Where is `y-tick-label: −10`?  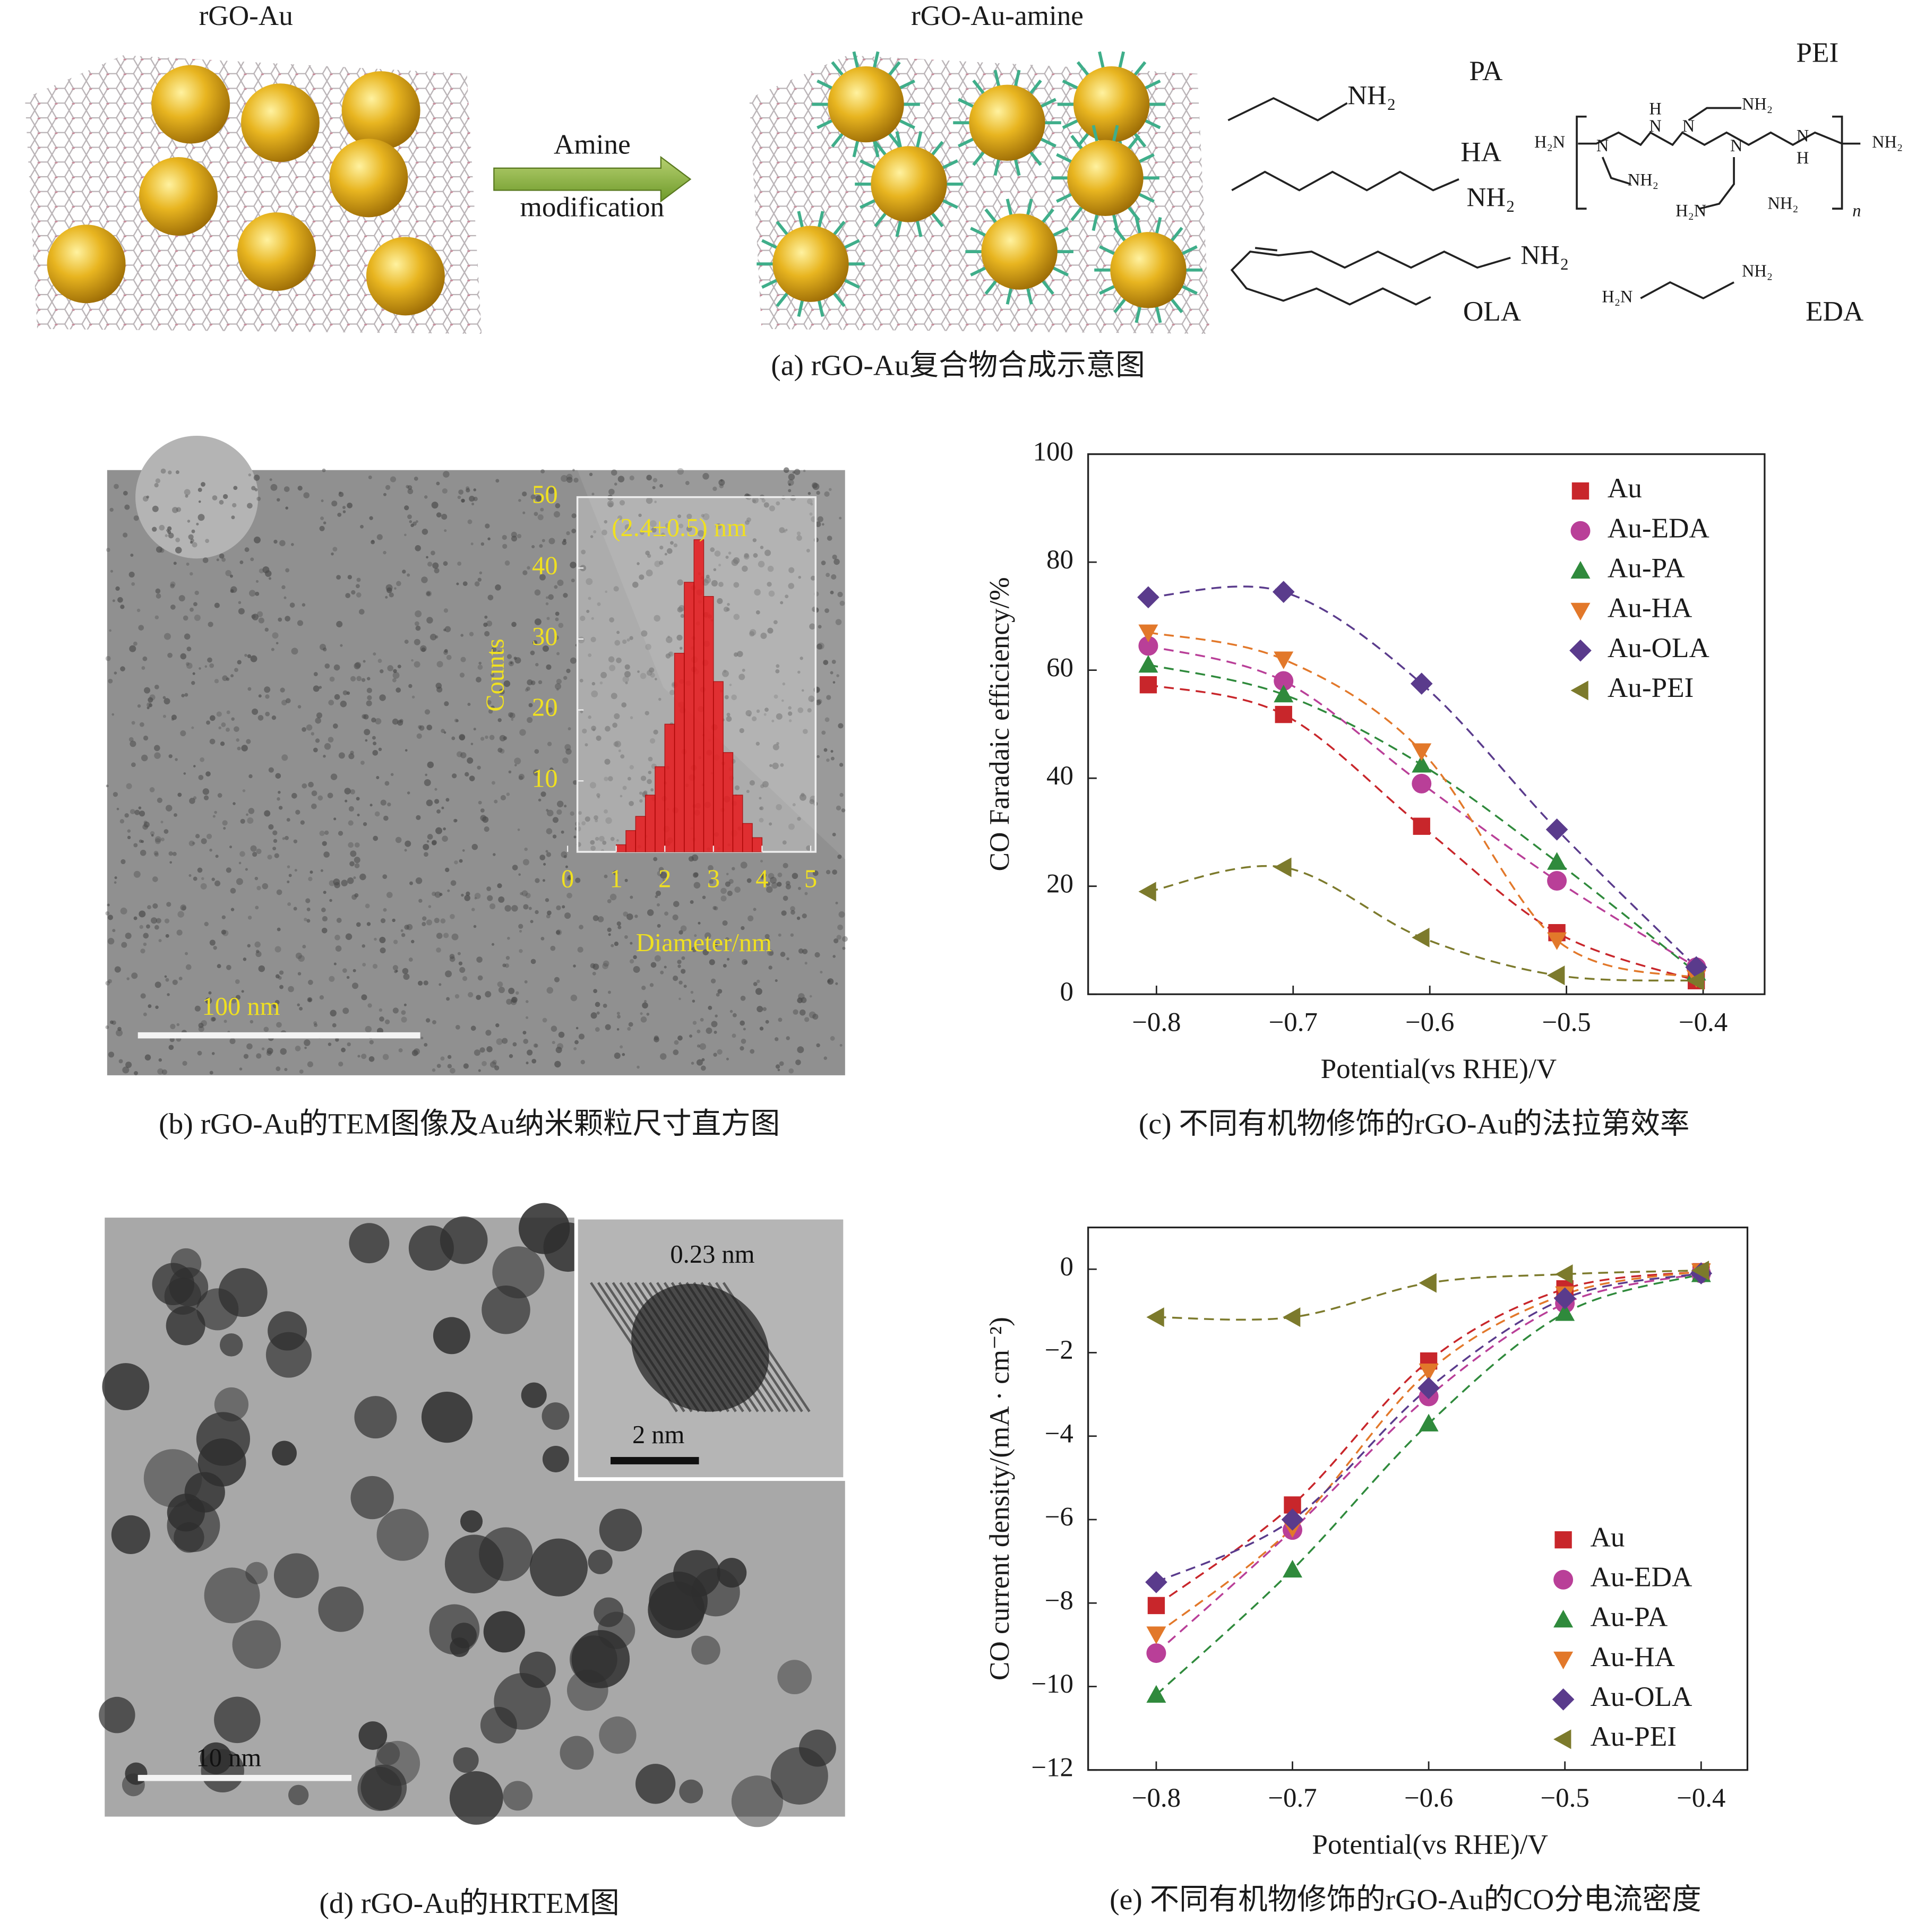
y-tick-label: −10 is located at coordinates (1052, 1684).